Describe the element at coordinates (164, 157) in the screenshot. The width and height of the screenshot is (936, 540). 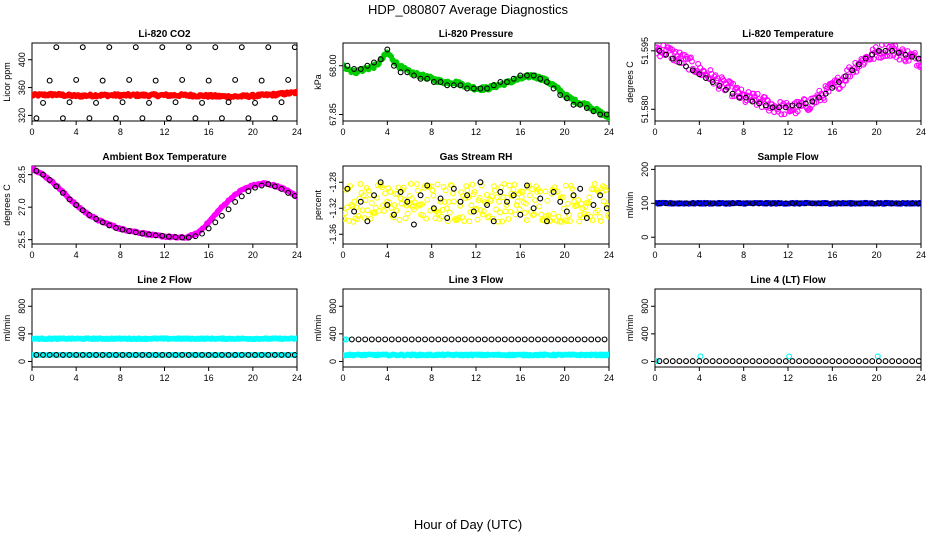
I see `panel-title: Ambient Box Temperature` at that location.